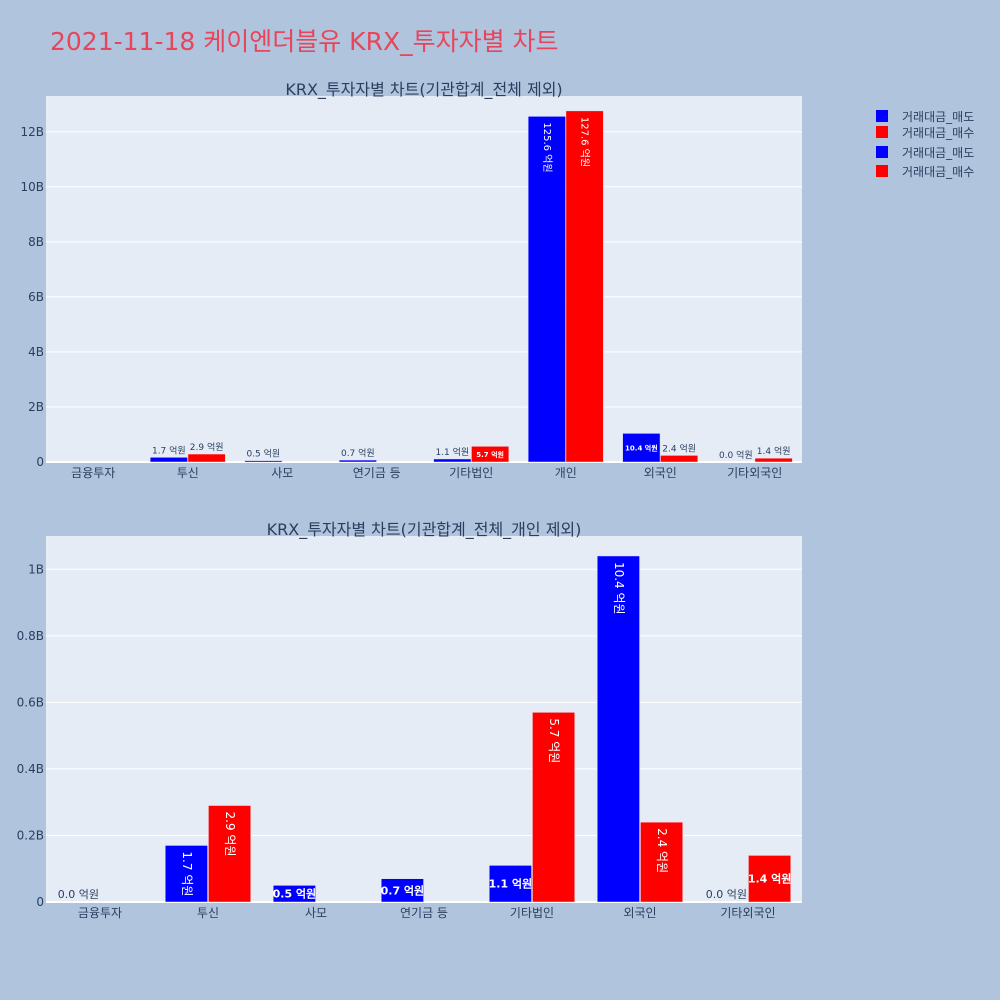 The height and width of the screenshot is (1000, 1000). I want to click on y-tick-label: 4B, so click(36, 352).